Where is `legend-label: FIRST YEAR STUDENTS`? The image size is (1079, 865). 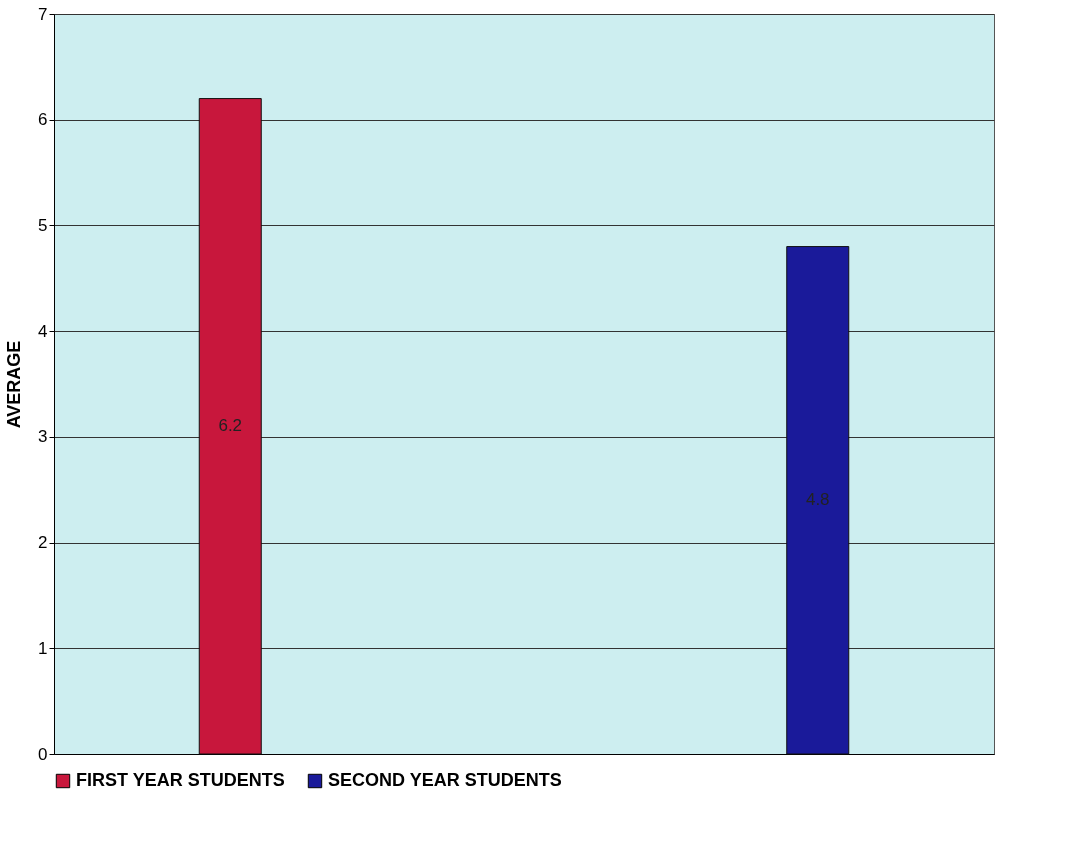 legend-label: FIRST YEAR STUDENTS is located at coordinates (180, 780).